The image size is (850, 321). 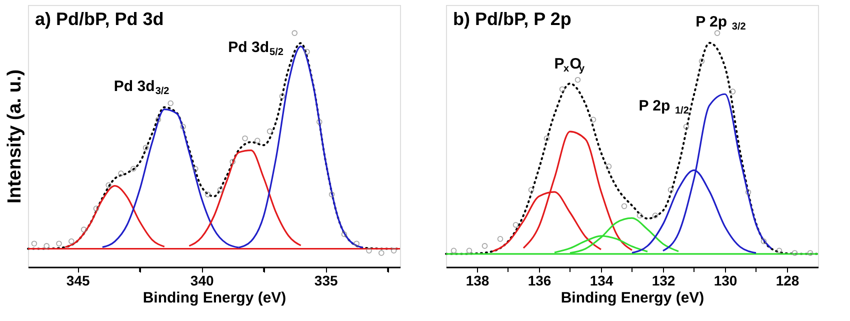 What do you see at coordinates (512, 19) in the screenshot?
I see `chart-title: b) Pd/bP, P 2p` at bounding box center [512, 19].